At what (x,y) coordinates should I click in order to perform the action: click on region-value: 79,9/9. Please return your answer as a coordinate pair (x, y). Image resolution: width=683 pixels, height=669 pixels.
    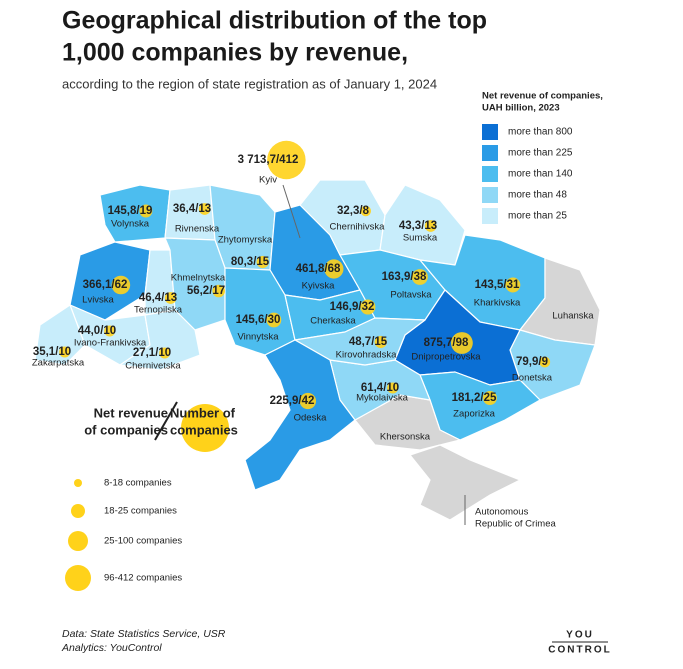
    Looking at the image, I should click on (532, 362).